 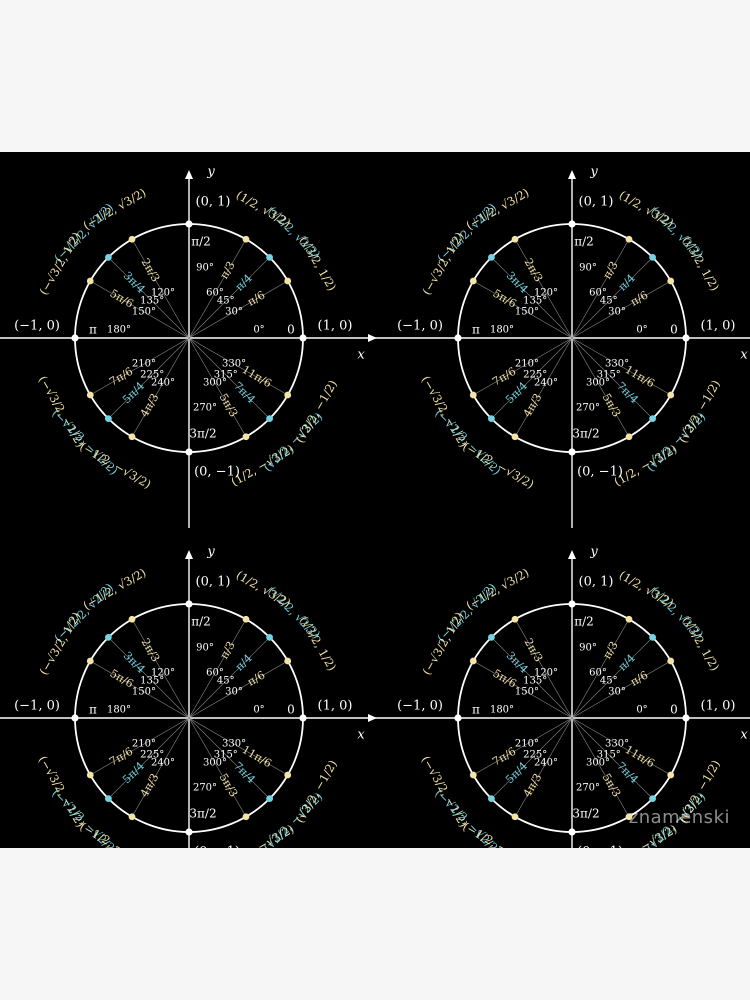 I want to click on axis-radian-label: 3π/2, so click(x=585, y=814).